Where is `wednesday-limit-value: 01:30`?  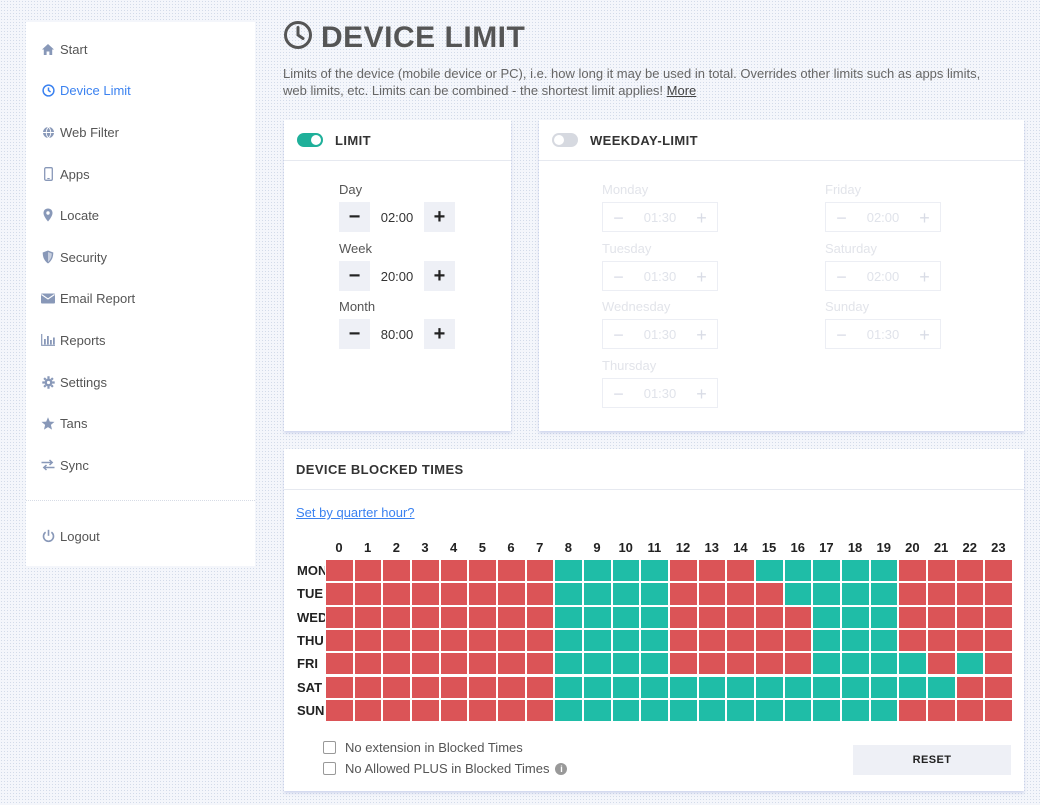
wednesday-limit-value: 01:30 is located at coordinates (660, 334).